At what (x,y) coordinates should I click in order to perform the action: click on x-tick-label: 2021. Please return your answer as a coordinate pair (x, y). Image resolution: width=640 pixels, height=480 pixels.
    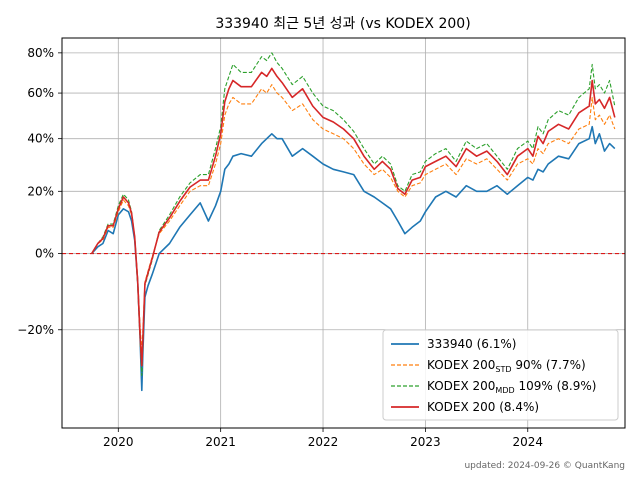
    Looking at the image, I should click on (220, 442).